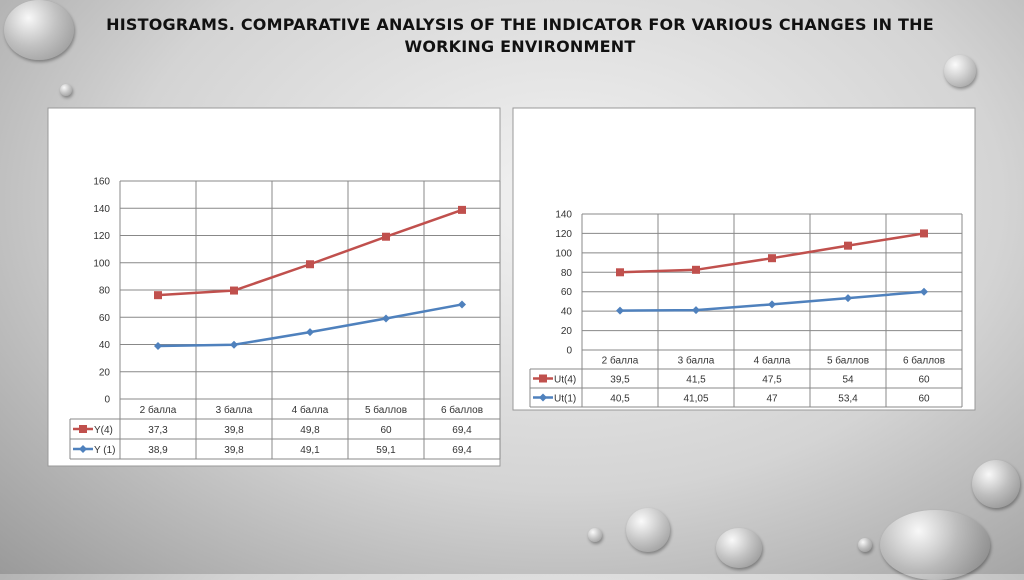 Image resolution: width=1024 pixels, height=580 pixels. I want to click on y-tick-label: 160, so click(101, 182).